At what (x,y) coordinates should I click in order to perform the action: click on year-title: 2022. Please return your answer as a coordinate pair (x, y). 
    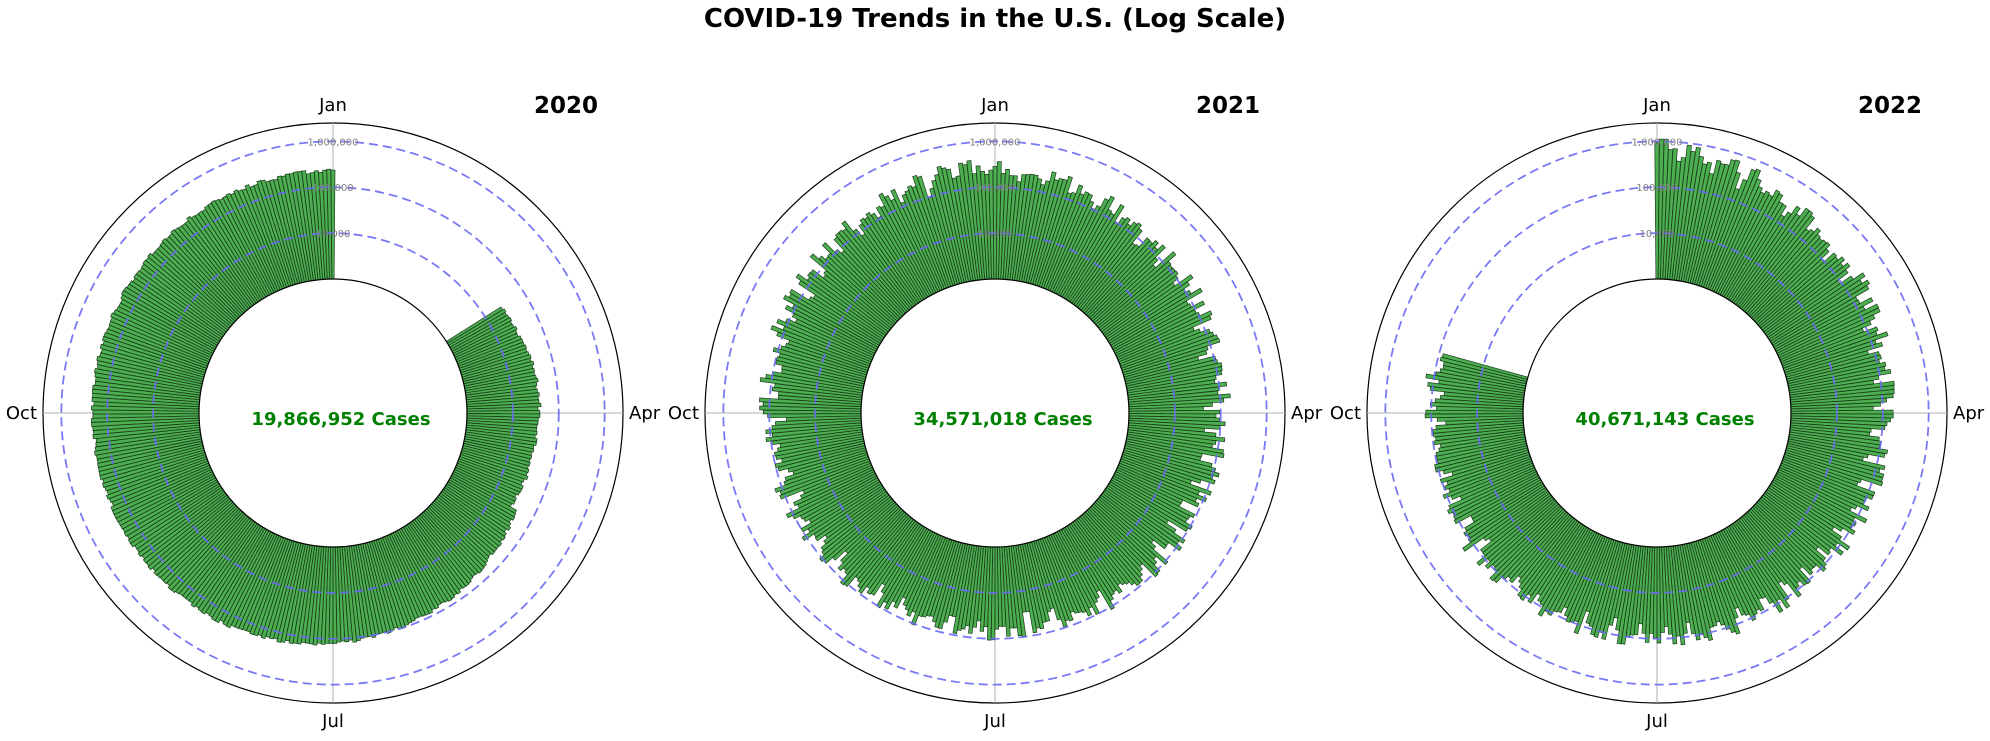
    Looking at the image, I should click on (1890, 106).